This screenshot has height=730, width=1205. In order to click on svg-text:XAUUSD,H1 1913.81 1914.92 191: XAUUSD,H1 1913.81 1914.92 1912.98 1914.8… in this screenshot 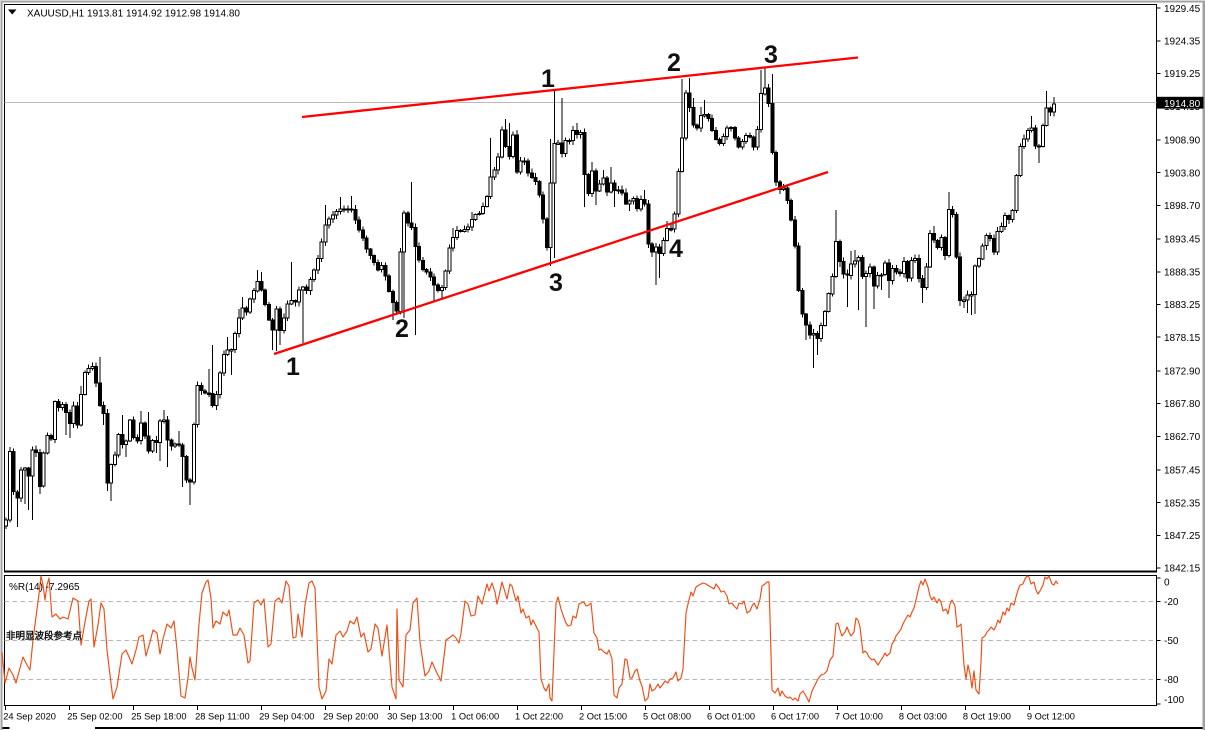, I will do `click(133, 14)`.